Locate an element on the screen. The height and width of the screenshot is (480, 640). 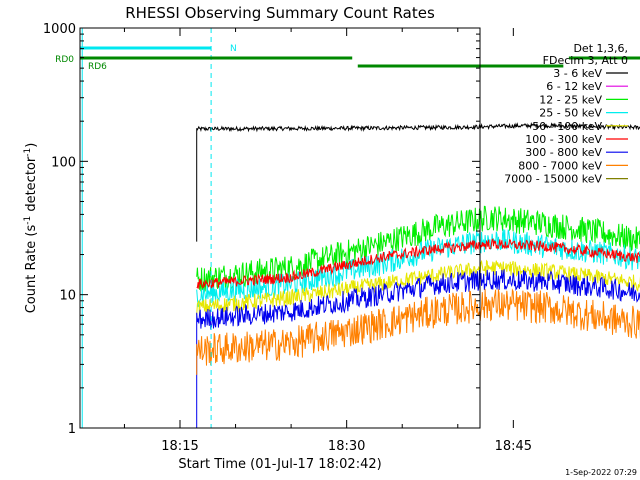
legend-entry-12-25-kev: 12 - 25 keV is located at coordinates (583, 99).